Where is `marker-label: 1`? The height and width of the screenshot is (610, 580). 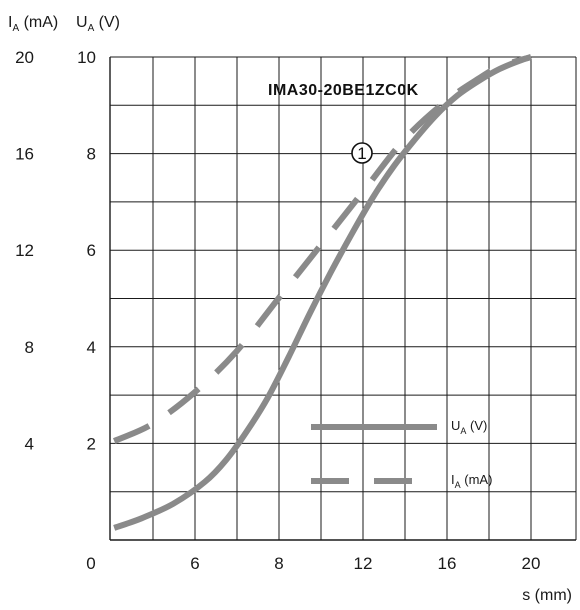
marker-label: 1 is located at coordinates (361, 153).